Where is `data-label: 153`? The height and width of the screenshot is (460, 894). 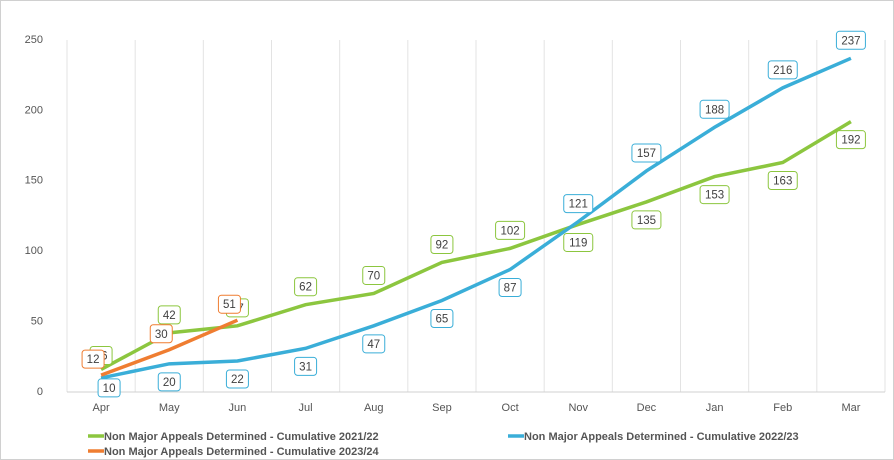 data-label: 153 is located at coordinates (714, 196).